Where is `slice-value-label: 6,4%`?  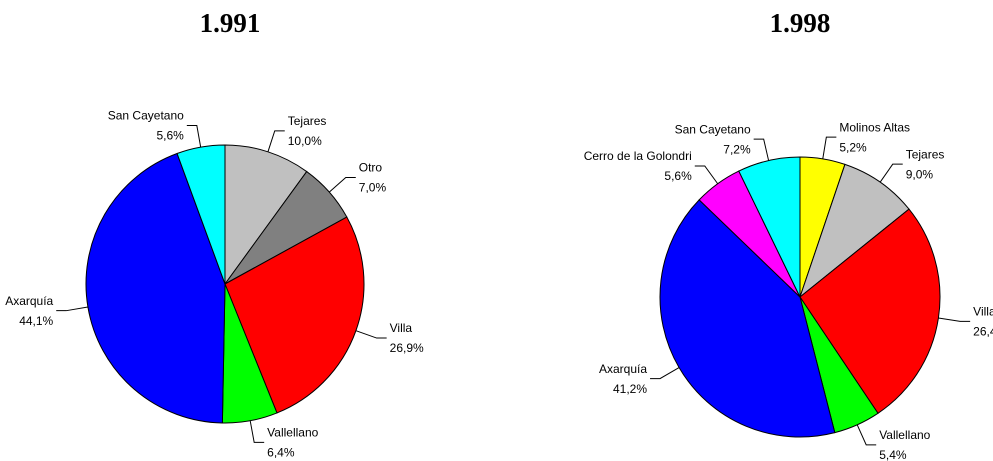
slice-value-label: 6,4% is located at coordinates (281, 453).